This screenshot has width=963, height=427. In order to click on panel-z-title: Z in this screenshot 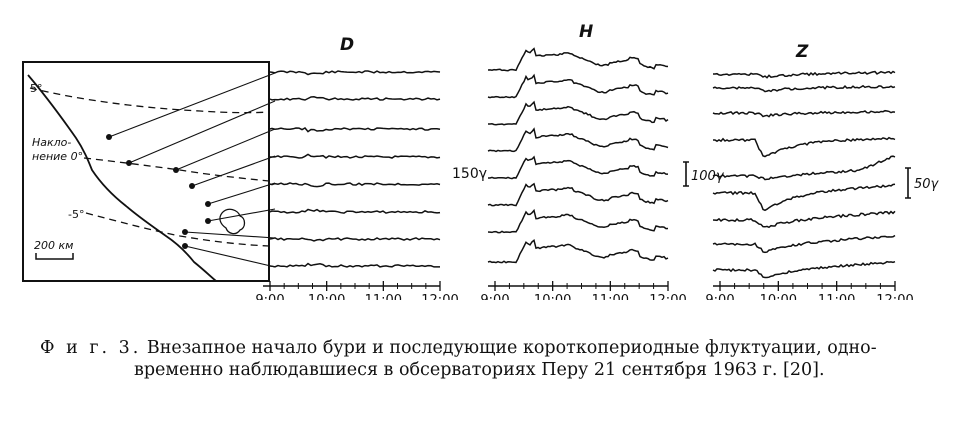, I will do `click(802, 52)`.